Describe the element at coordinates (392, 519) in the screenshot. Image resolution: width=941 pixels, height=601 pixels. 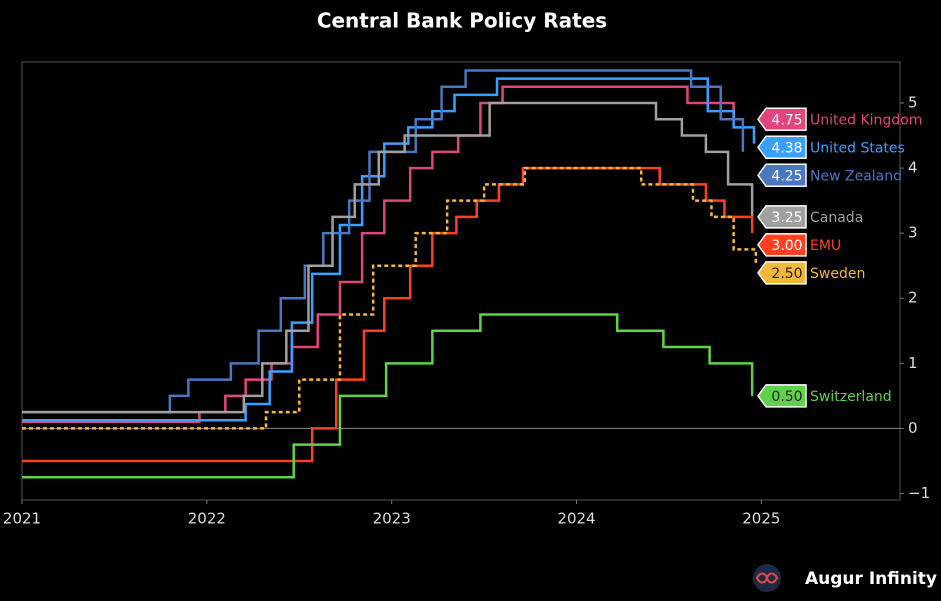
I see `x-tick-label: 2023` at that location.